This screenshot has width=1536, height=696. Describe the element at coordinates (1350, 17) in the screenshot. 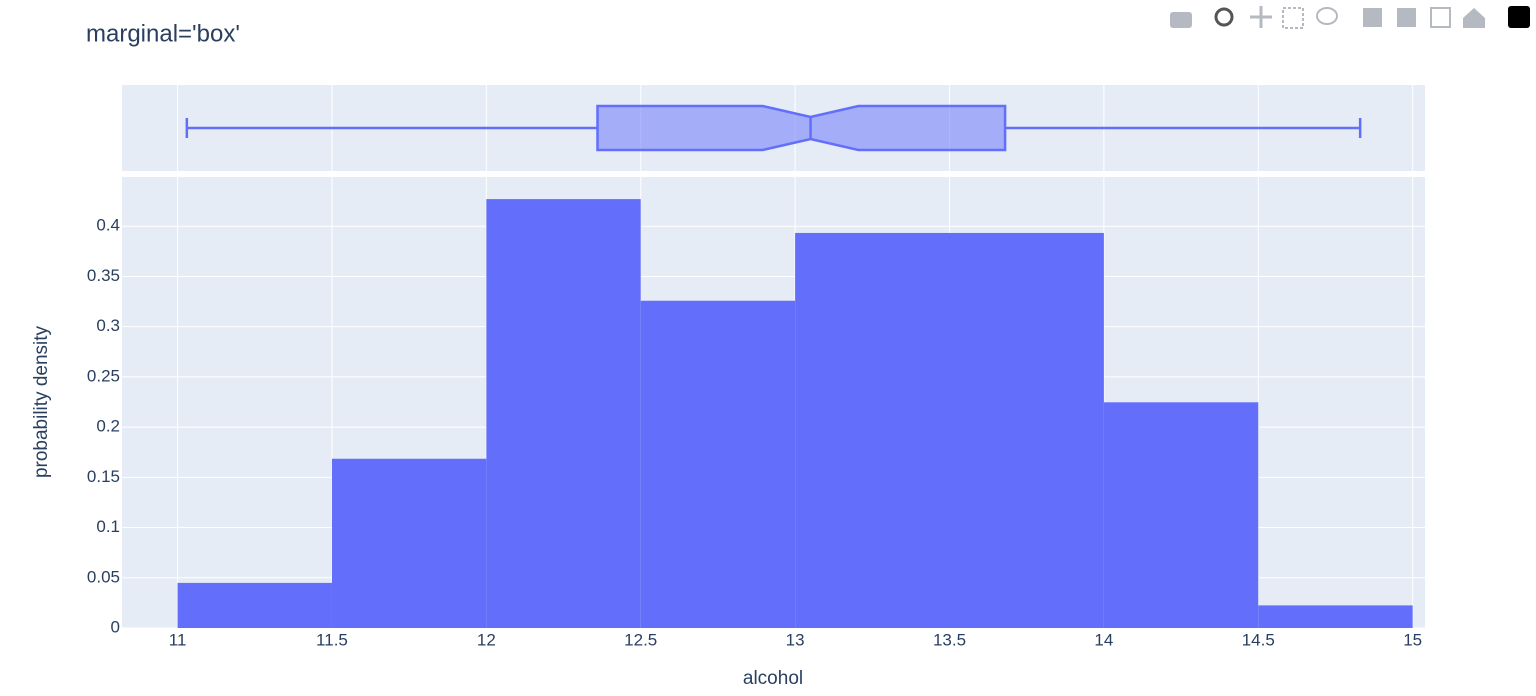

I see `modebar` at that location.